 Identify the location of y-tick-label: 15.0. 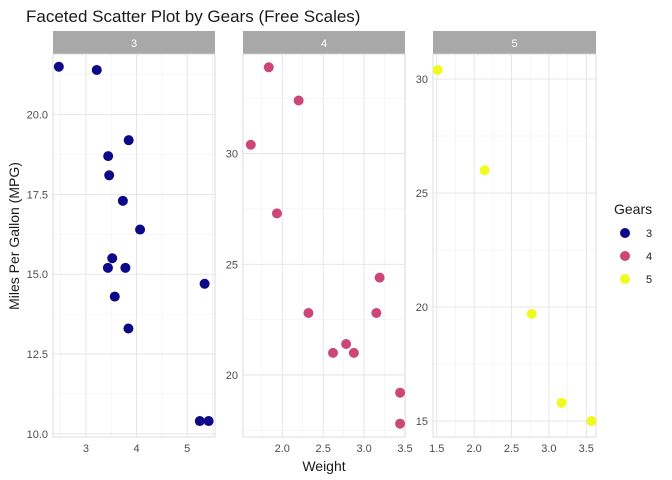
(37, 275).